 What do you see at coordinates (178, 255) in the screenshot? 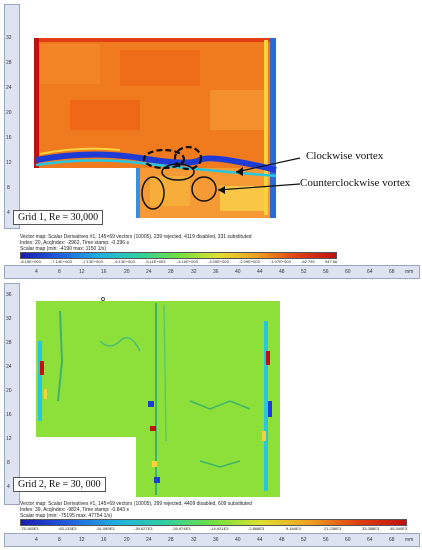
I see `grid1-colorbar` at bounding box center [178, 255].